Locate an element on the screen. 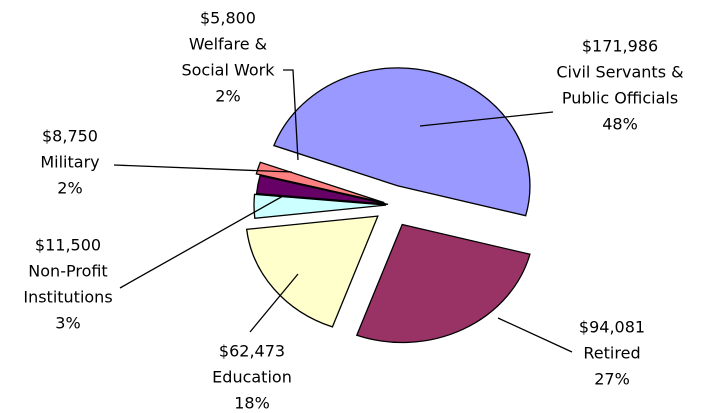 This screenshot has height=413, width=717. slice-percent: 27% is located at coordinates (612, 379).